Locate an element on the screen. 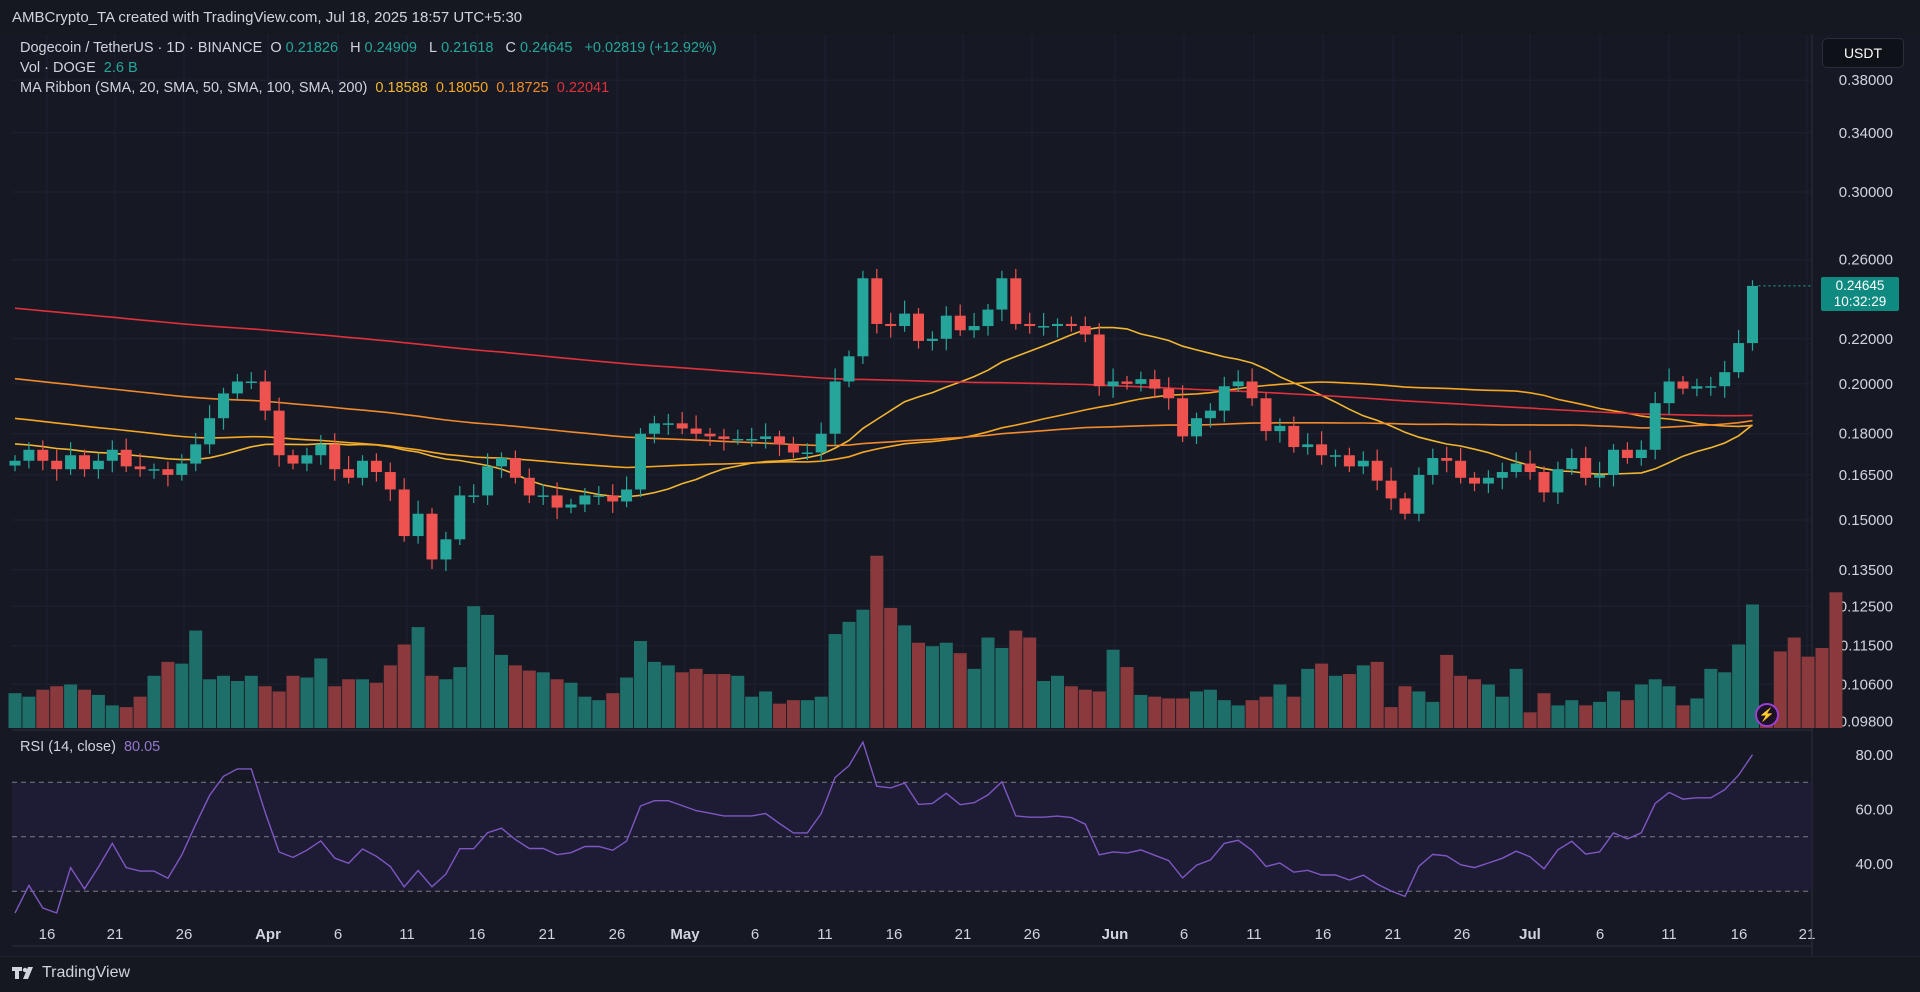 Image resolution: width=1920 pixels, height=992 pixels. time-axis-label: 6 is located at coordinates (1184, 934).